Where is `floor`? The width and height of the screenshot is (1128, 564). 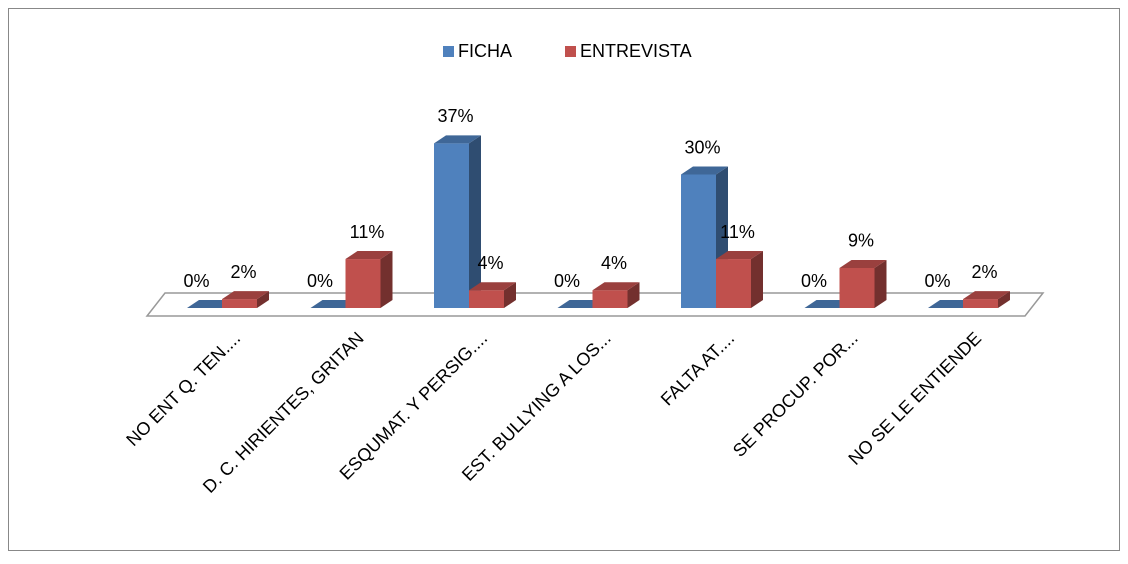
floor is located at coordinates (595, 304).